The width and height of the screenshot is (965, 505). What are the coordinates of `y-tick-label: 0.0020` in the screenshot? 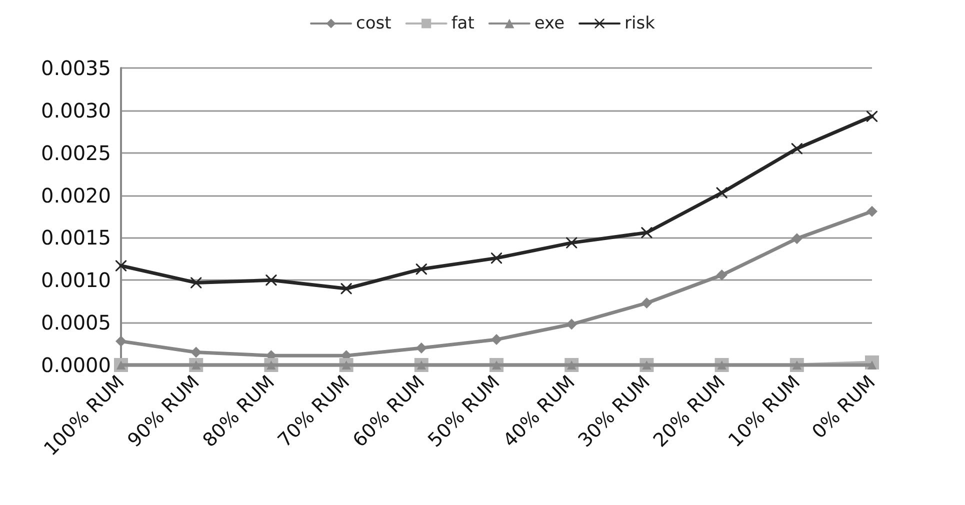 It's located at (76, 195).